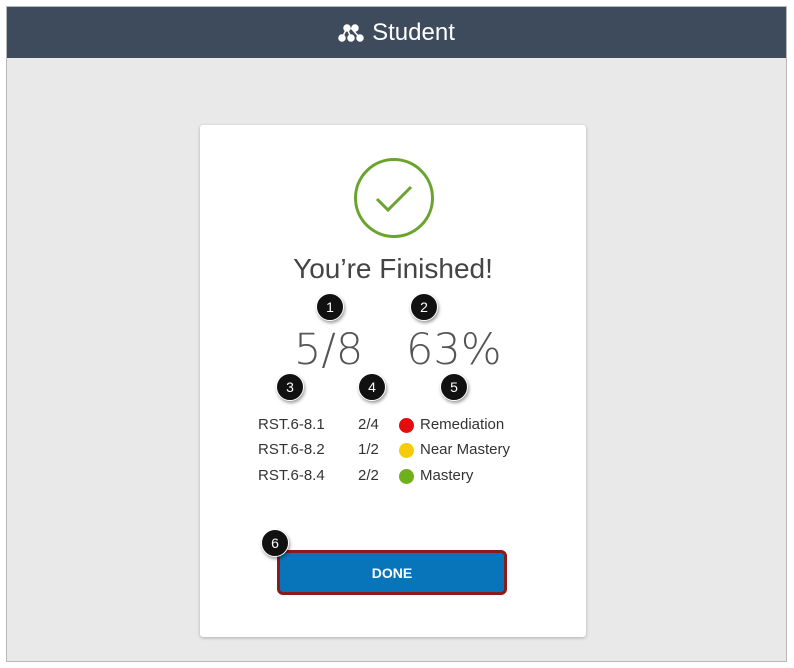 The height and width of the screenshot is (668, 794). I want to click on standard-status: Mastery, so click(447, 475).